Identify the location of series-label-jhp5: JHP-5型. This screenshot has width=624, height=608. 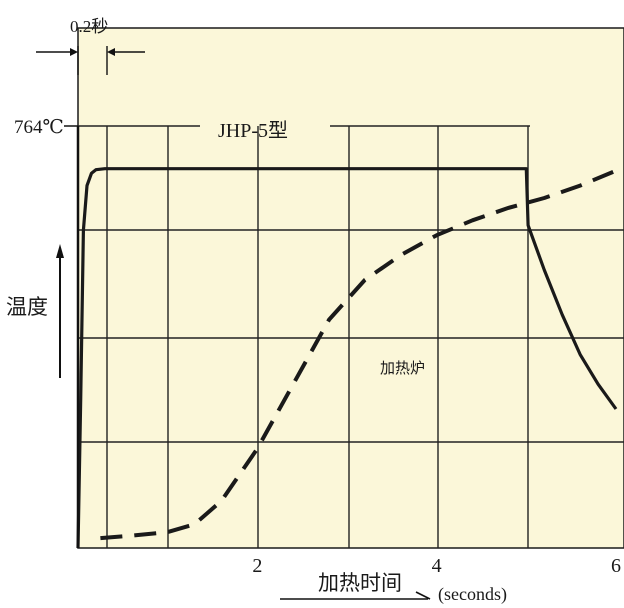
(253, 130).